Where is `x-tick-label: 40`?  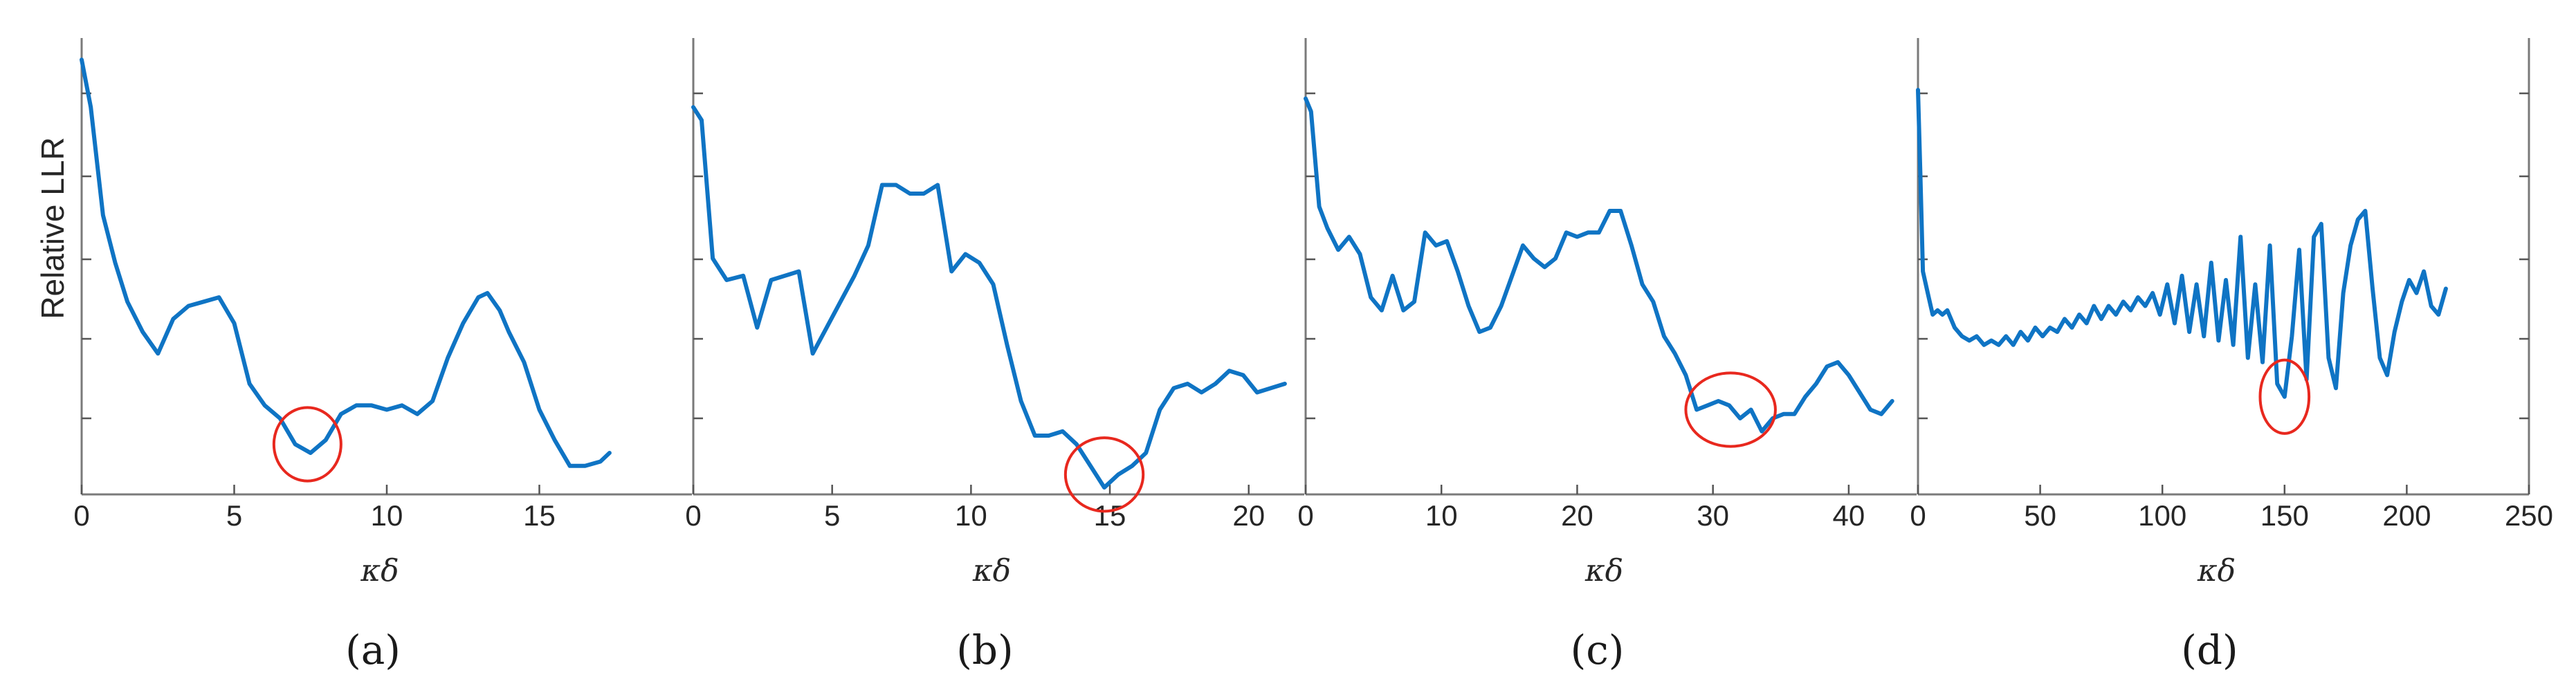 x-tick-label: 40 is located at coordinates (1849, 515).